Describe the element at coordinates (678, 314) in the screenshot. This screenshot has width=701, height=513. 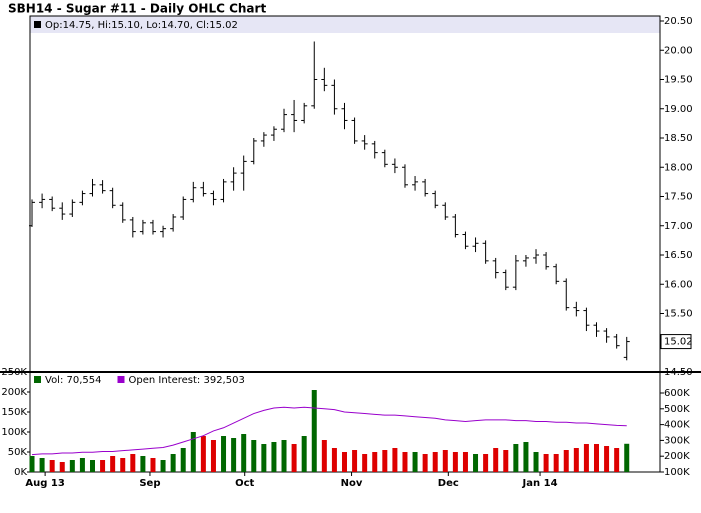
I see `y-tick-label: 15.50` at that location.